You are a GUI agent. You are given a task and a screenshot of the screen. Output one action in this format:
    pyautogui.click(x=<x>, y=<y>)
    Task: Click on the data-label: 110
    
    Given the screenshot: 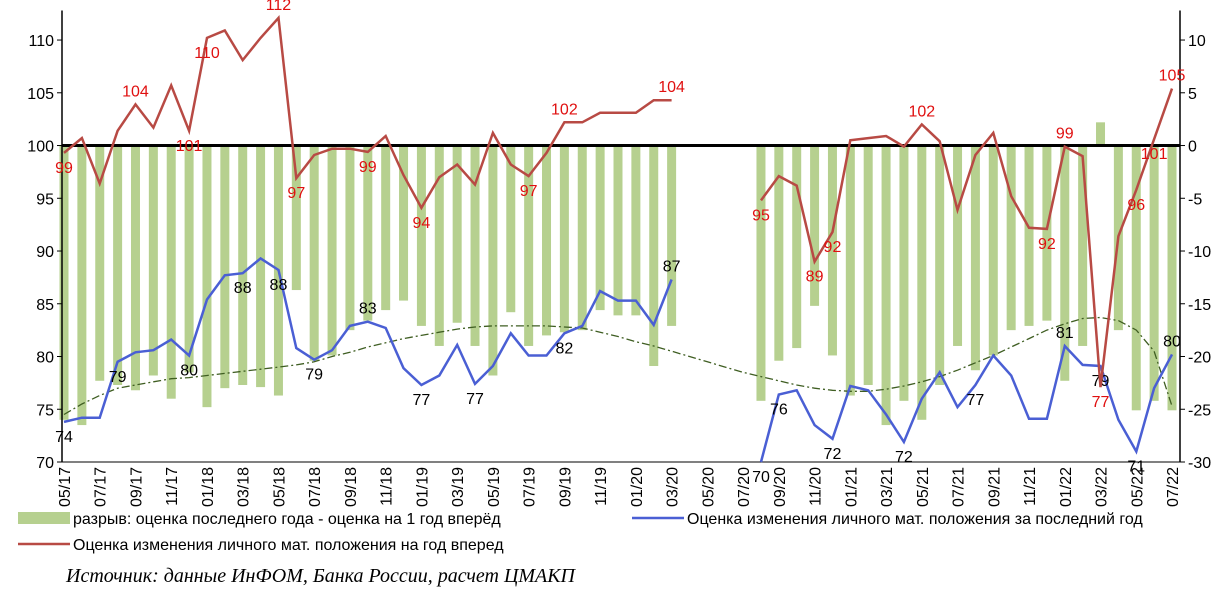 What is the action you would take?
    pyautogui.click(x=207, y=53)
    